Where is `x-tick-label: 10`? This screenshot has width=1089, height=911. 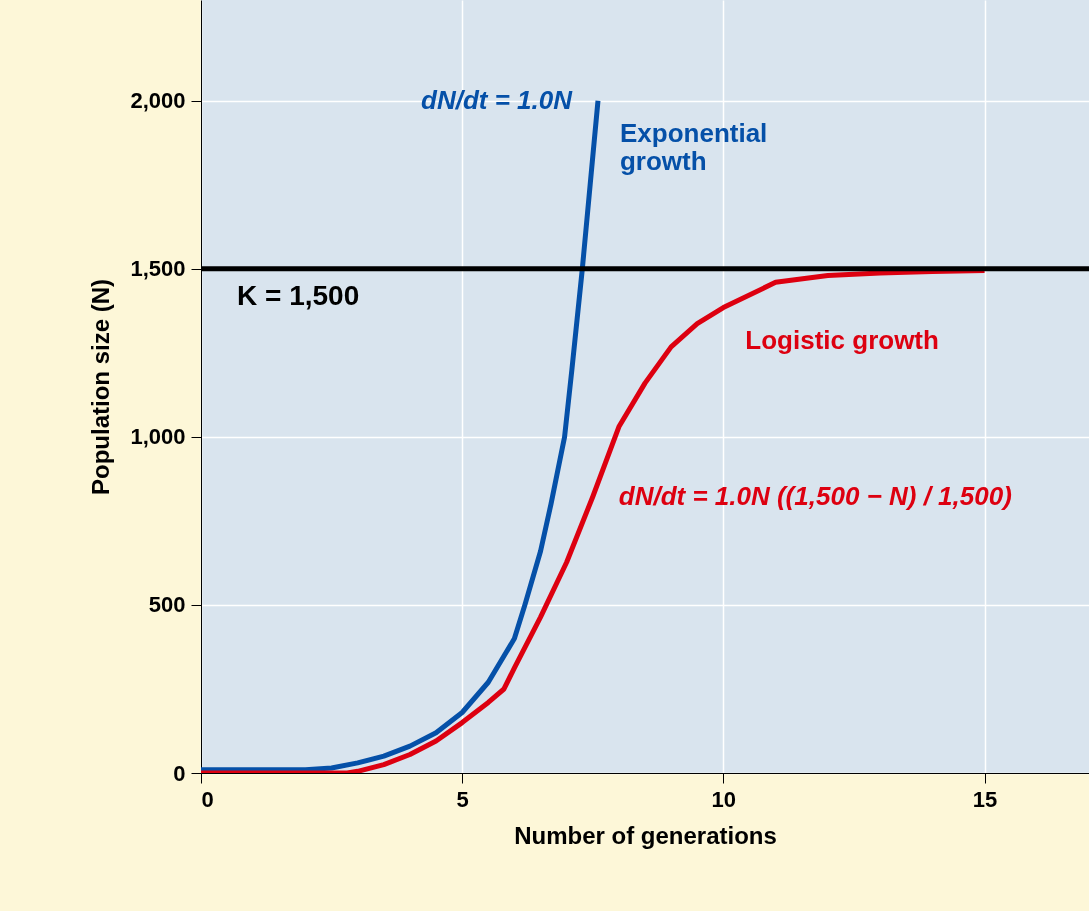 x-tick-label: 10 is located at coordinates (724, 799).